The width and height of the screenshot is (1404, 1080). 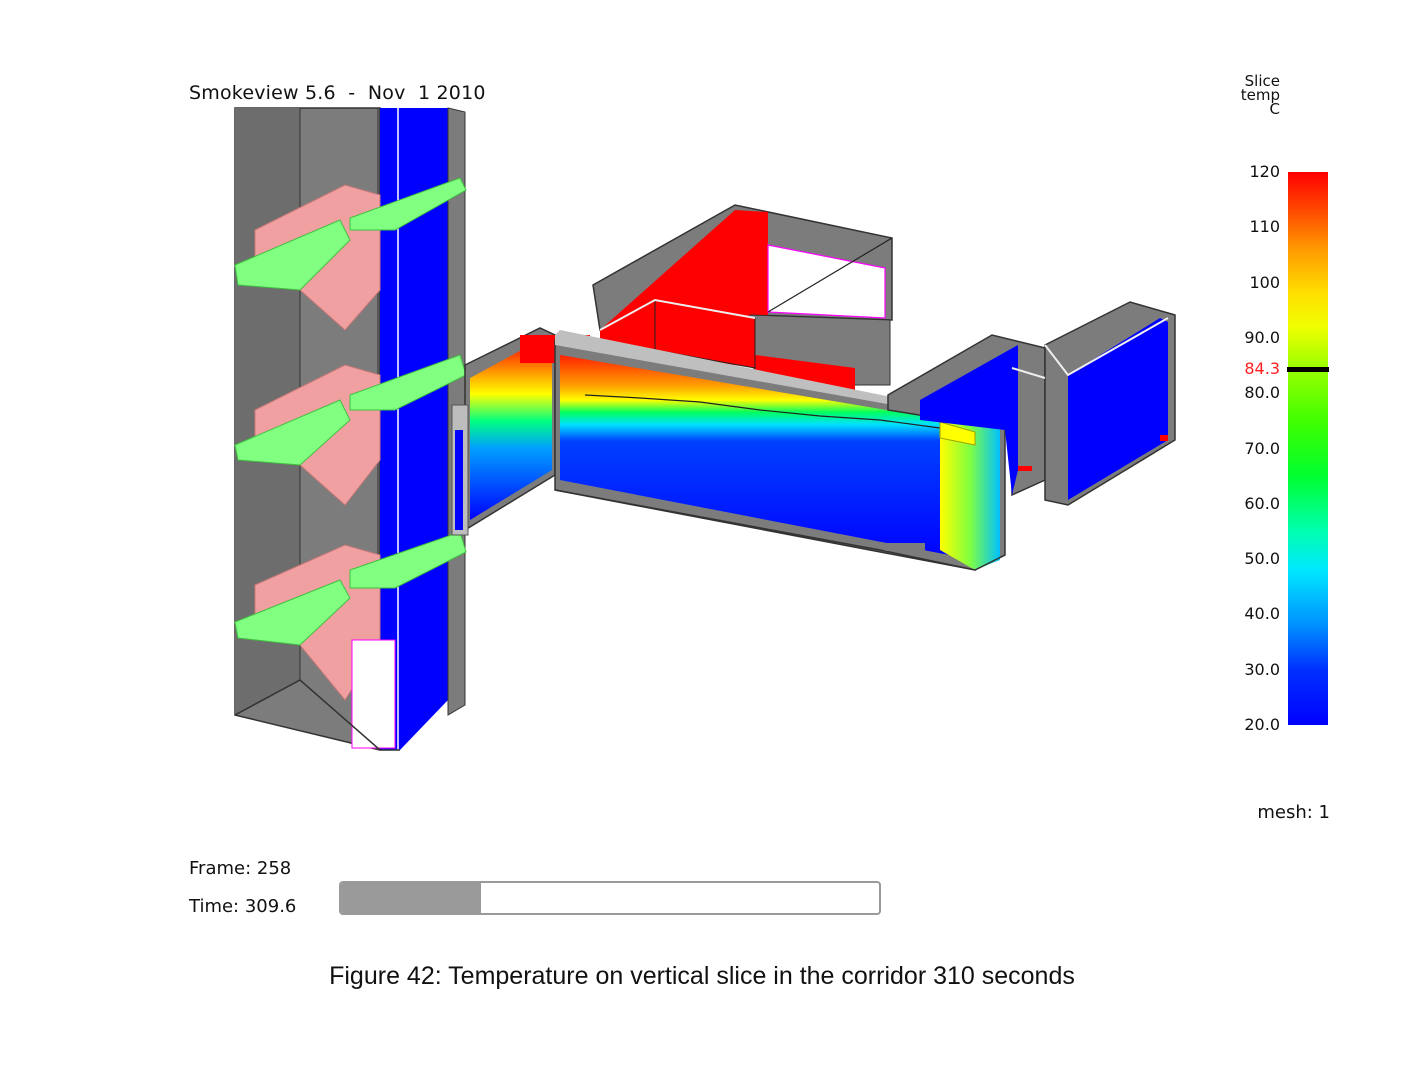 What do you see at coordinates (1262, 503) in the screenshot?
I see `colorbar-tick-label: 60.0` at bounding box center [1262, 503].